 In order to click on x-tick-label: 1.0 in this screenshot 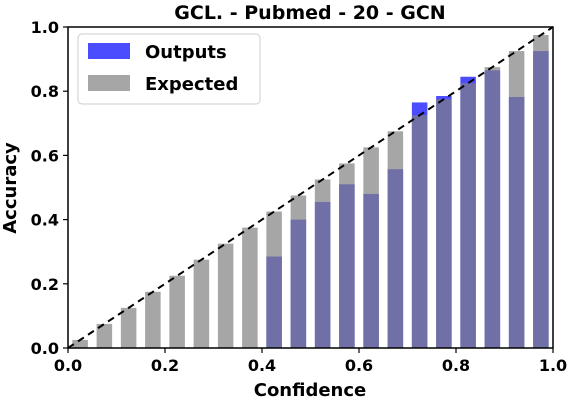, I will do `click(553, 365)`.